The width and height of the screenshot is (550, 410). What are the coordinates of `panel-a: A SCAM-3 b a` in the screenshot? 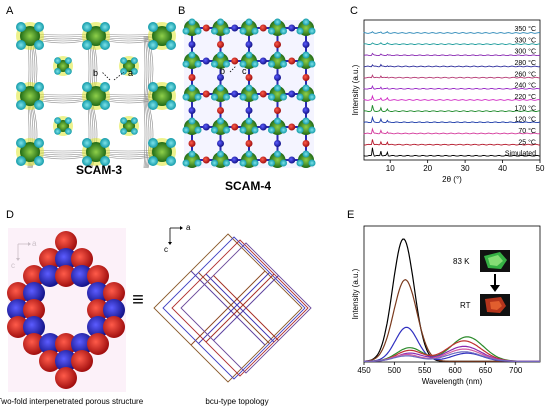 It's located at (91, 91).